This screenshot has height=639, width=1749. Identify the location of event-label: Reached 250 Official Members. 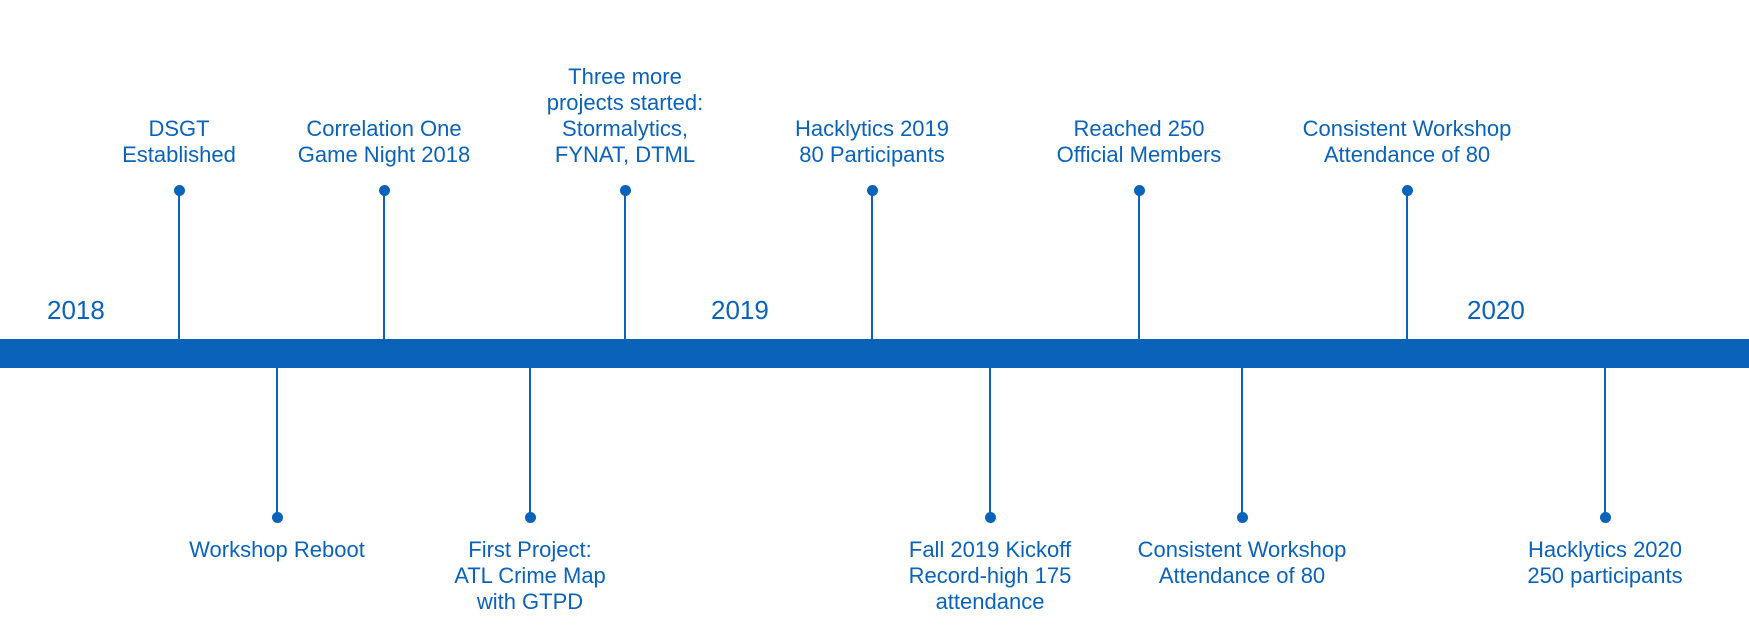
(1139, 142).